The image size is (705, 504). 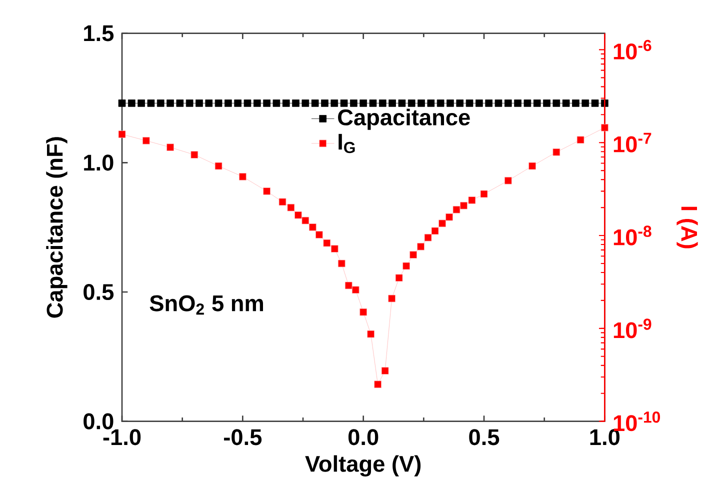 What do you see at coordinates (99, 33) in the screenshot?
I see `y-tick-label: 1.5` at bounding box center [99, 33].